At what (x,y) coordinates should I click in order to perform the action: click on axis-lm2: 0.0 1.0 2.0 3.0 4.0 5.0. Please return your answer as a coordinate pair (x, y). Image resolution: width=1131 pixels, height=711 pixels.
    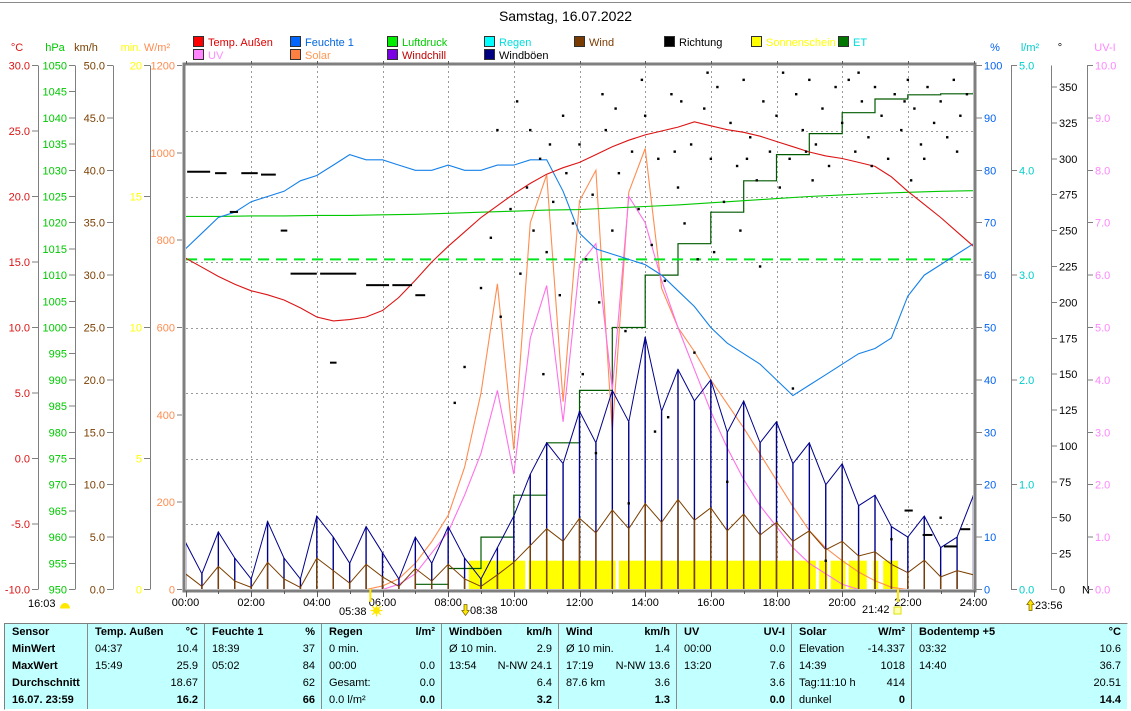
    Looking at the image, I should click on (1022, 329).